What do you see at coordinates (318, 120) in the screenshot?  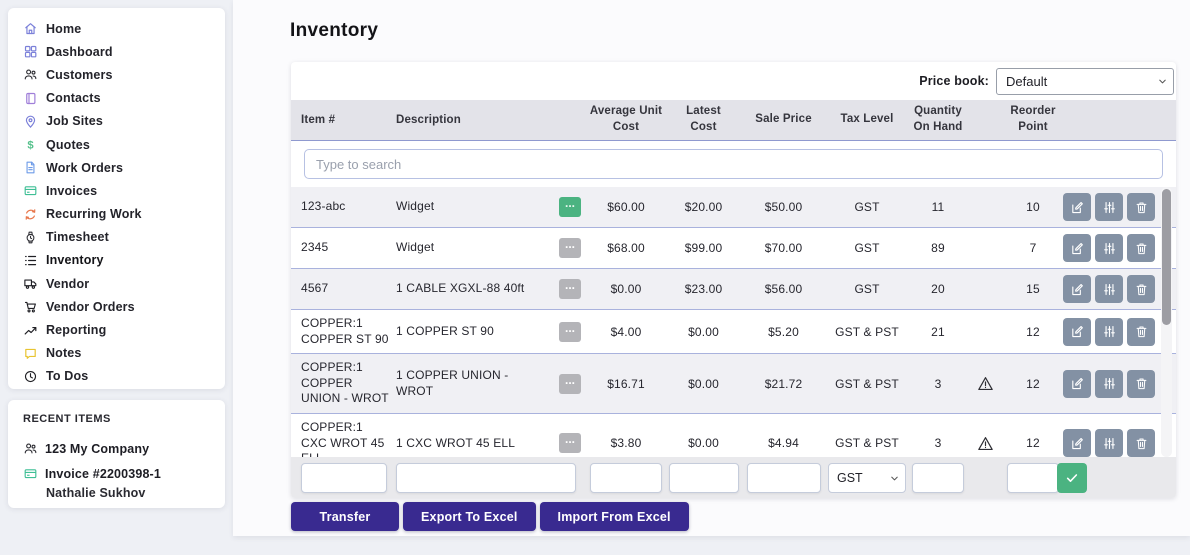 I see `header-item-number: Item #` at bounding box center [318, 120].